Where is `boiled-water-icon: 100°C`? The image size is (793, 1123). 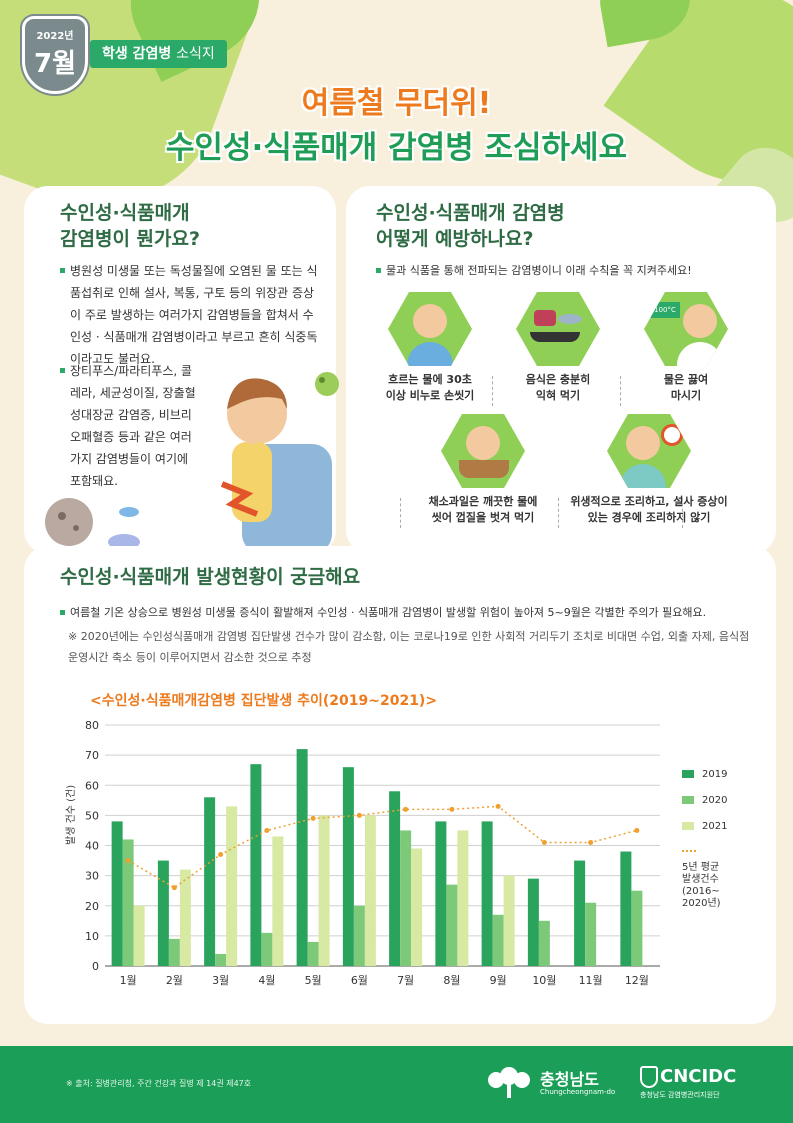 boiled-water-icon: 100°C is located at coordinates (686, 329).